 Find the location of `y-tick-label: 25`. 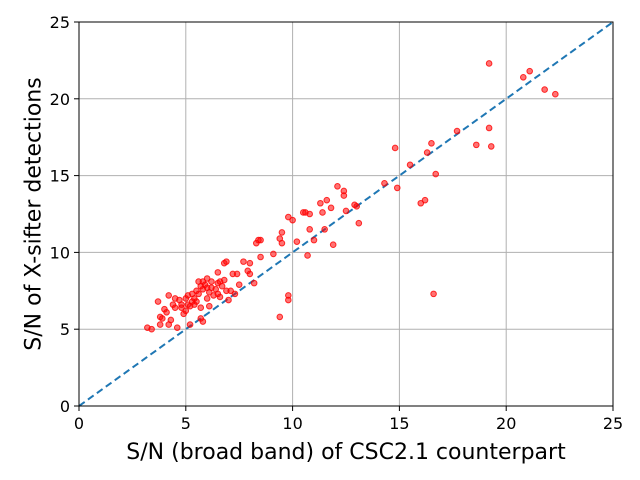

y-tick-label: 25 is located at coordinates (60, 22).